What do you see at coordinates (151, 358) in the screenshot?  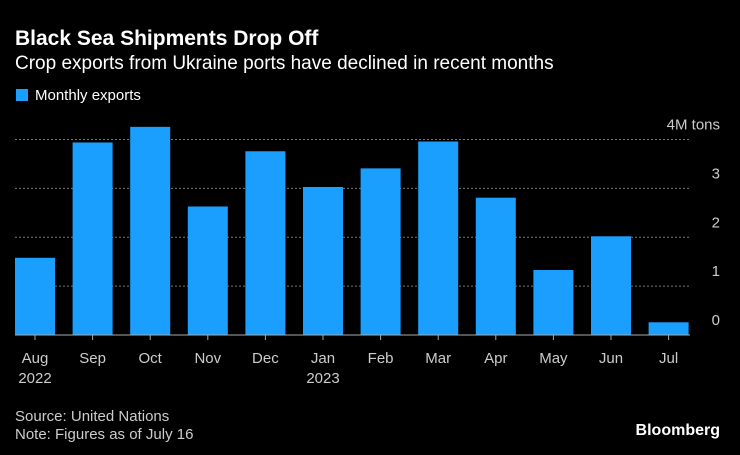 I see `x-tick-label: Oct` at bounding box center [151, 358].